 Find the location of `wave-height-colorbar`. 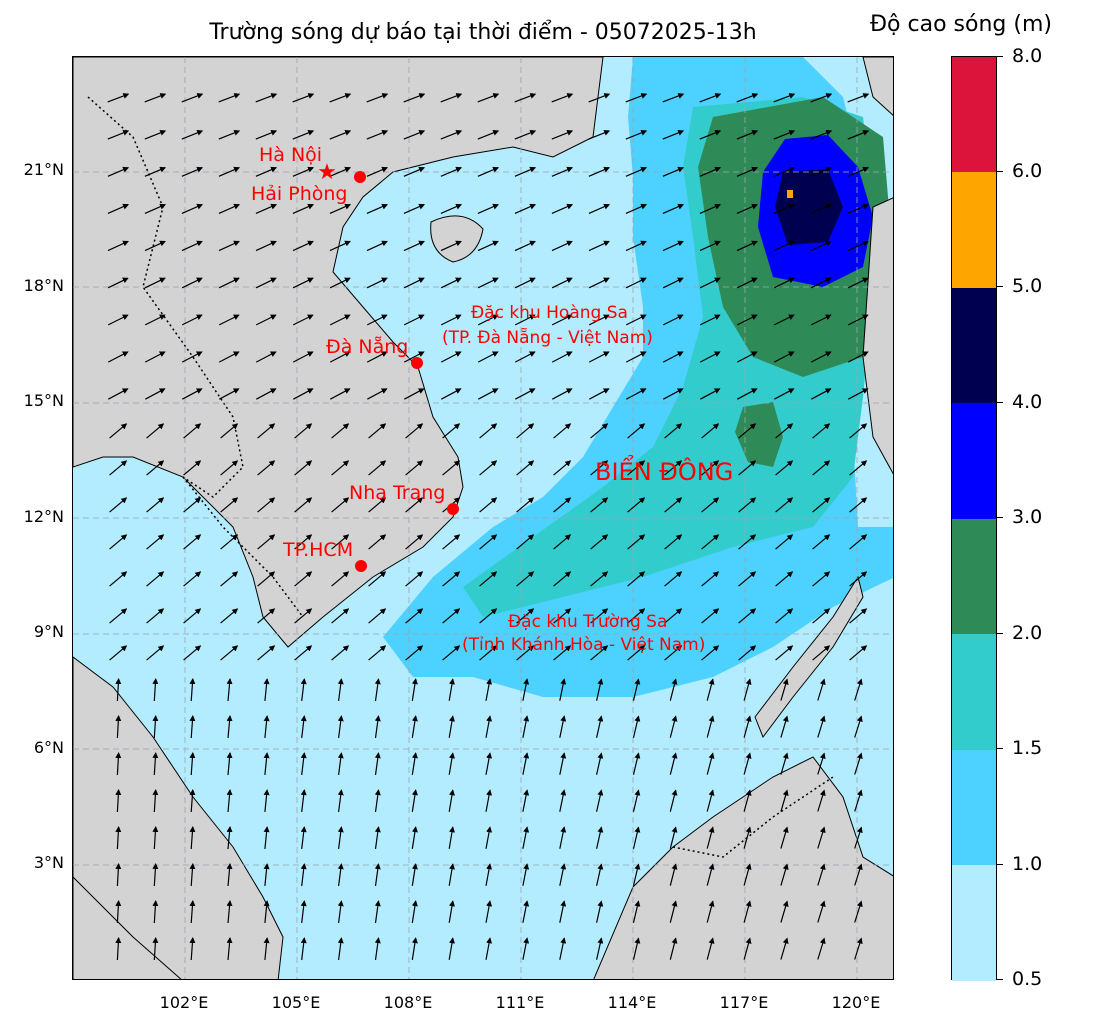

wave-height-colorbar is located at coordinates (974, 518).